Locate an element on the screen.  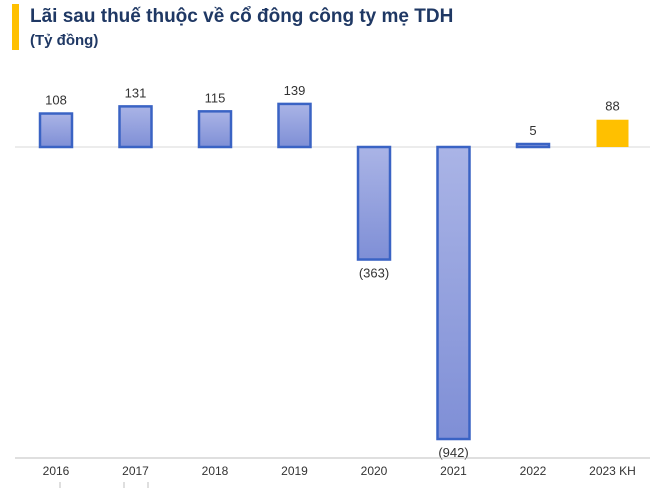
bar-2021 is located at coordinates (453, 293).